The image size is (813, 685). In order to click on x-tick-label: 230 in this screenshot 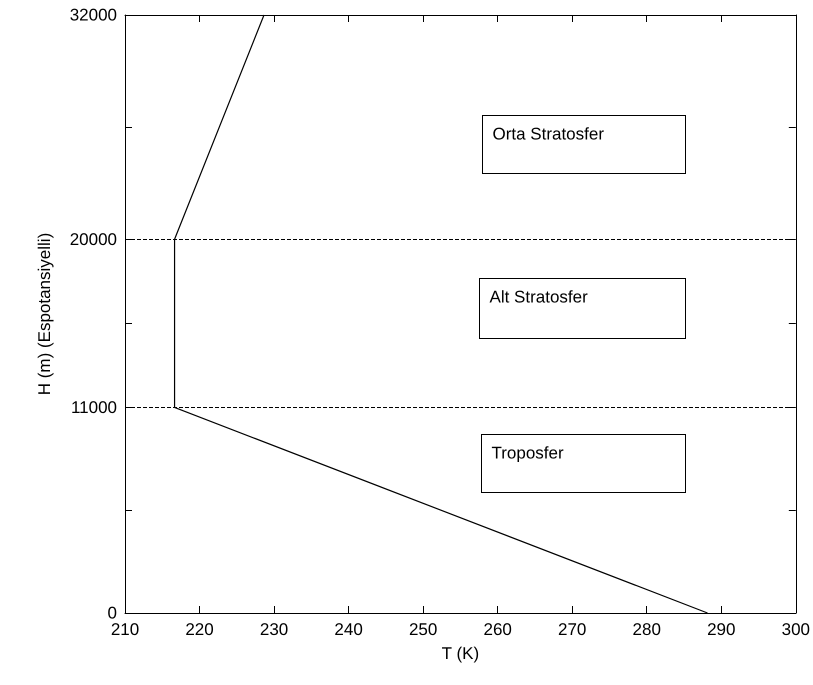, I will do `click(274, 629)`.